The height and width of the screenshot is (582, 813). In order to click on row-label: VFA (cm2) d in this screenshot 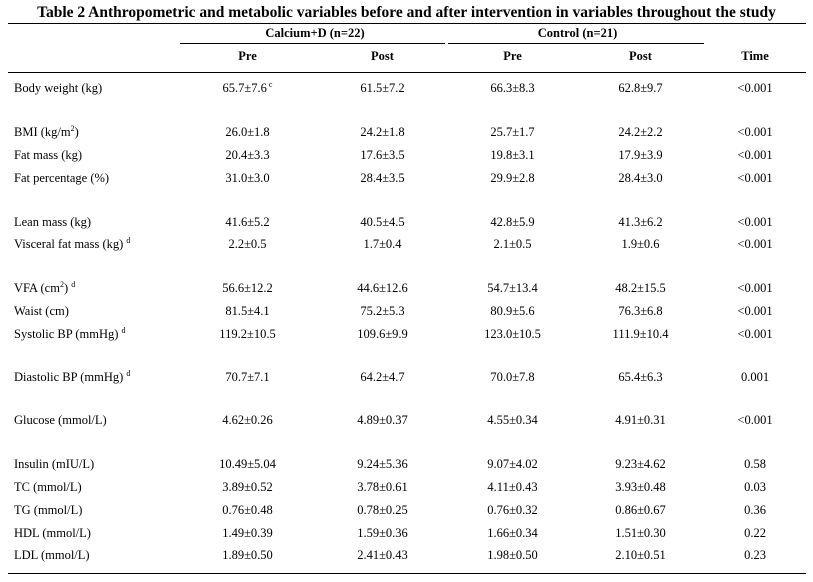, I will do `click(44, 288)`.